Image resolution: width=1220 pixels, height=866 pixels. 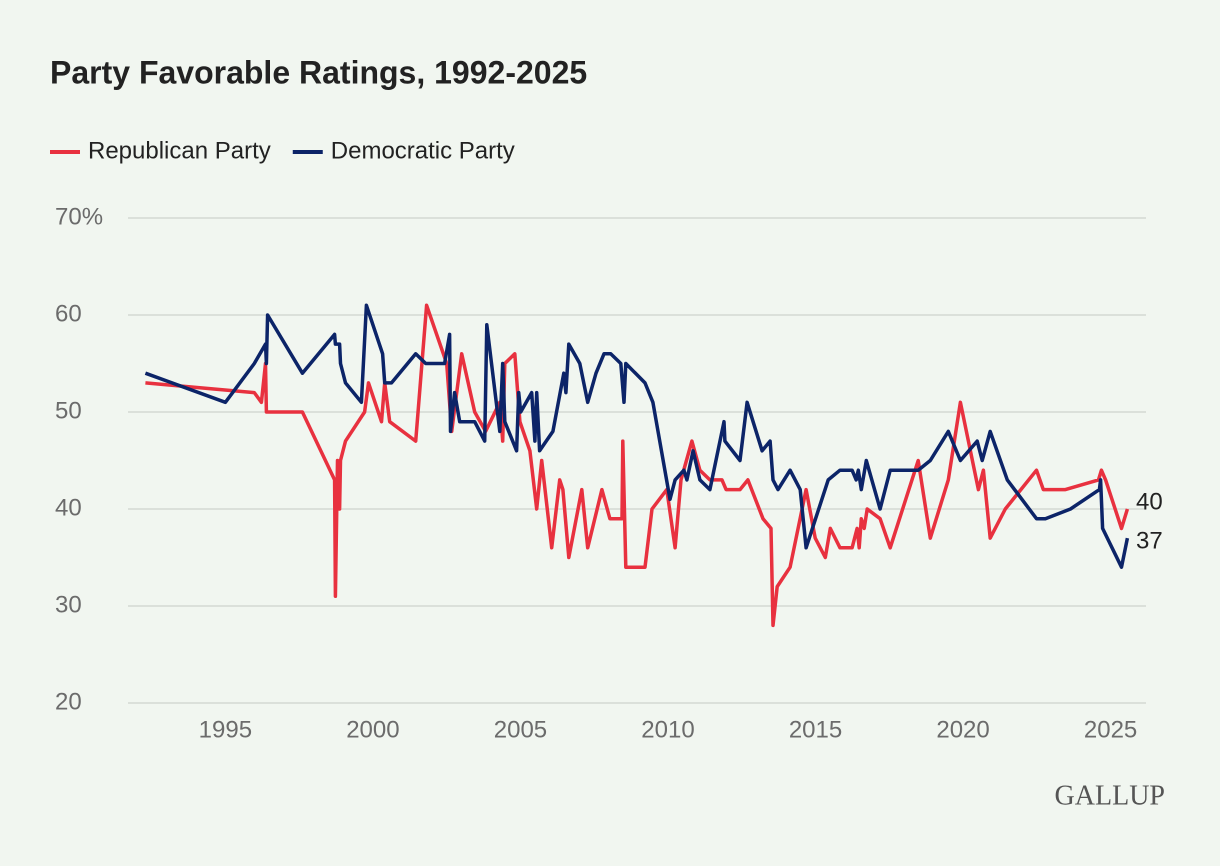 I want to click on source-logo: GALLUP, so click(x=1110, y=795).